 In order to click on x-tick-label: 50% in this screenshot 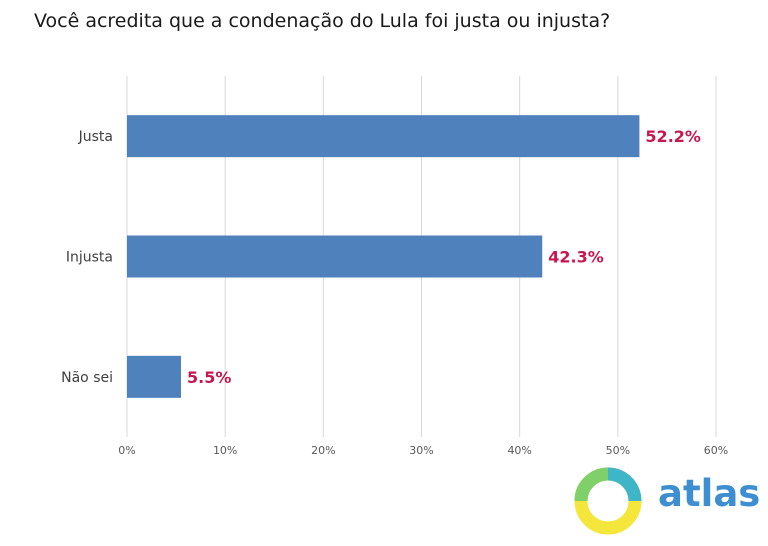, I will do `click(618, 450)`.